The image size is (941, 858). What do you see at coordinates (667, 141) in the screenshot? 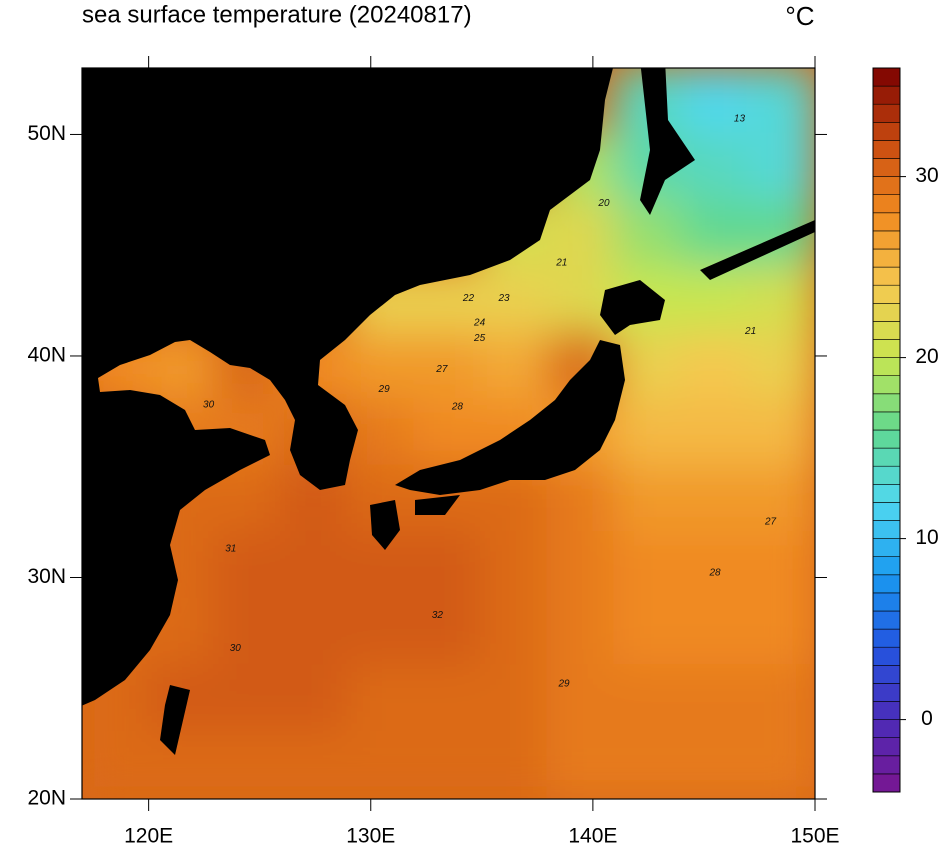
I see `land-sakhalin` at bounding box center [667, 141].